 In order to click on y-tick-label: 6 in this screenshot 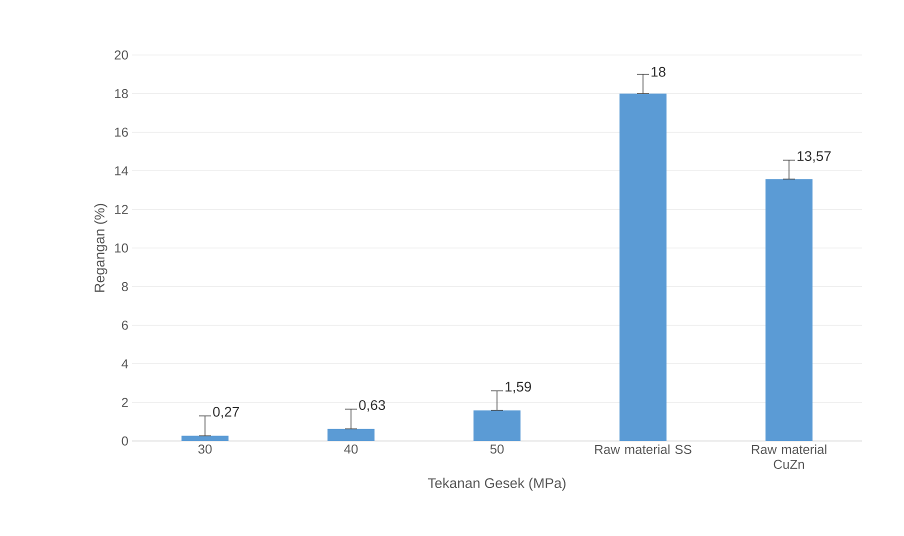, I will do `click(125, 325)`.